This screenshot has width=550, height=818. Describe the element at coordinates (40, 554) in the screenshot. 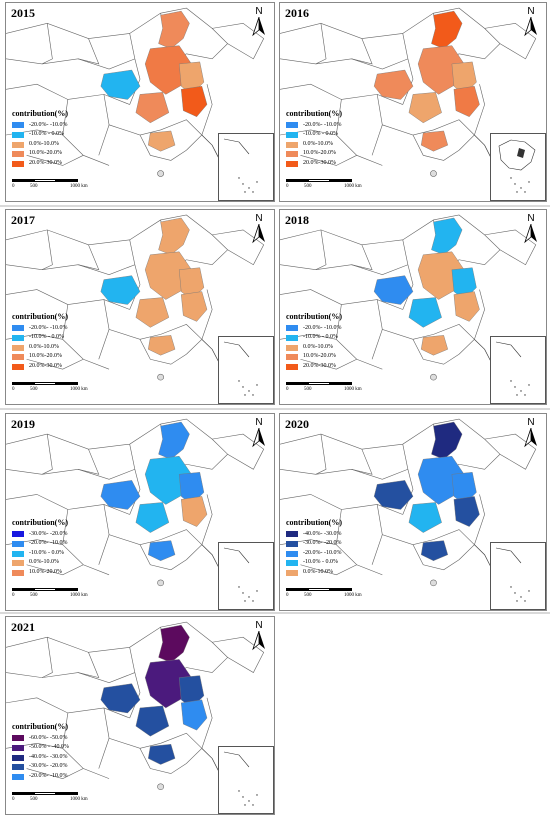

I see `legend-entry: -10.0% - 0.0%` at that location.